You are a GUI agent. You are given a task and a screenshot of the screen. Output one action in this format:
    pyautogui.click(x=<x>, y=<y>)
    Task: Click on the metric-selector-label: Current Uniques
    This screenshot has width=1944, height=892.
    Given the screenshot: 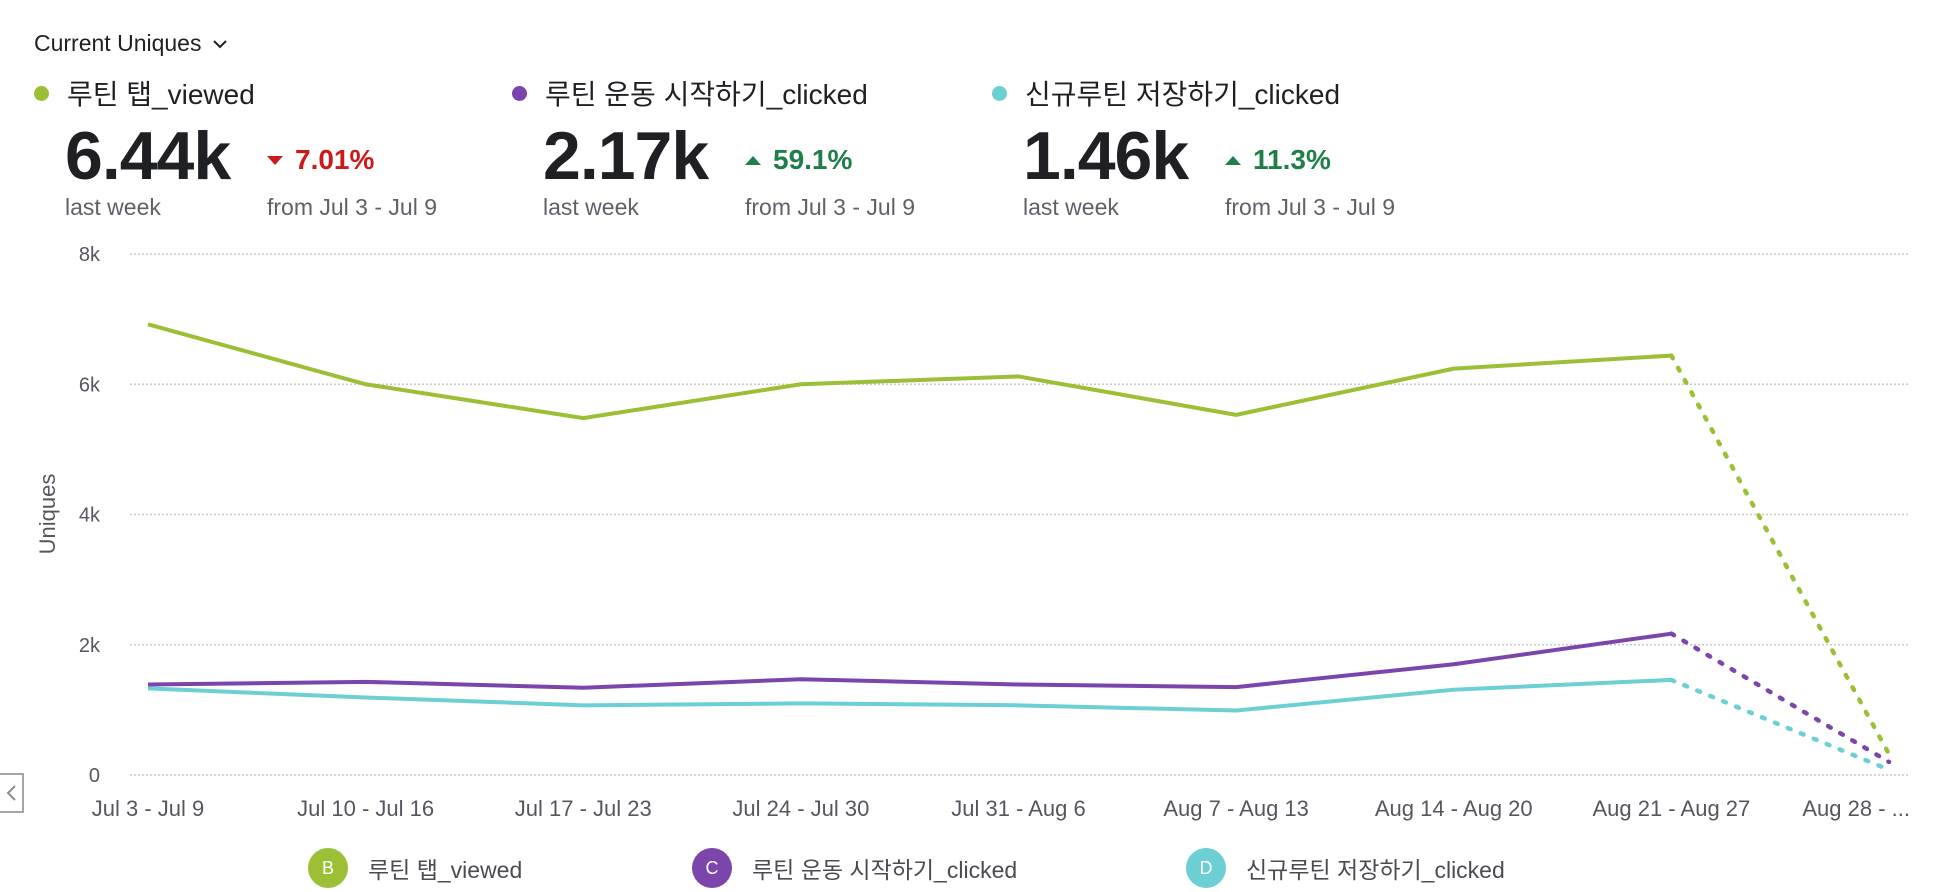 What is the action you would take?
    pyautogui.click(x=118, y=43)
    